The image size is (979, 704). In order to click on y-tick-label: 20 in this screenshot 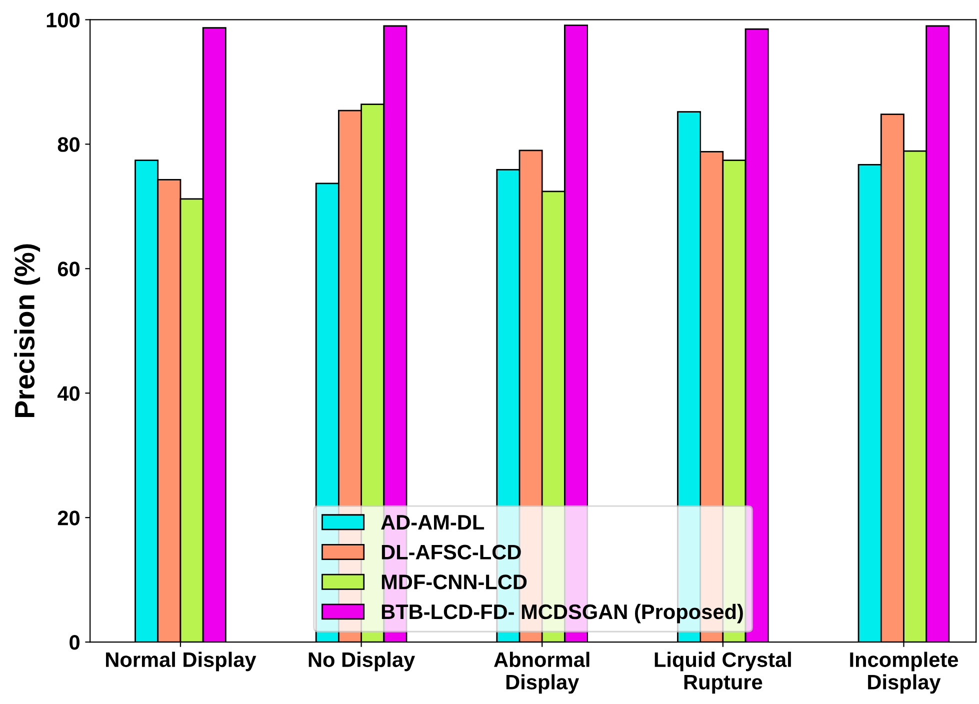, I will do `click(69, 518)`.